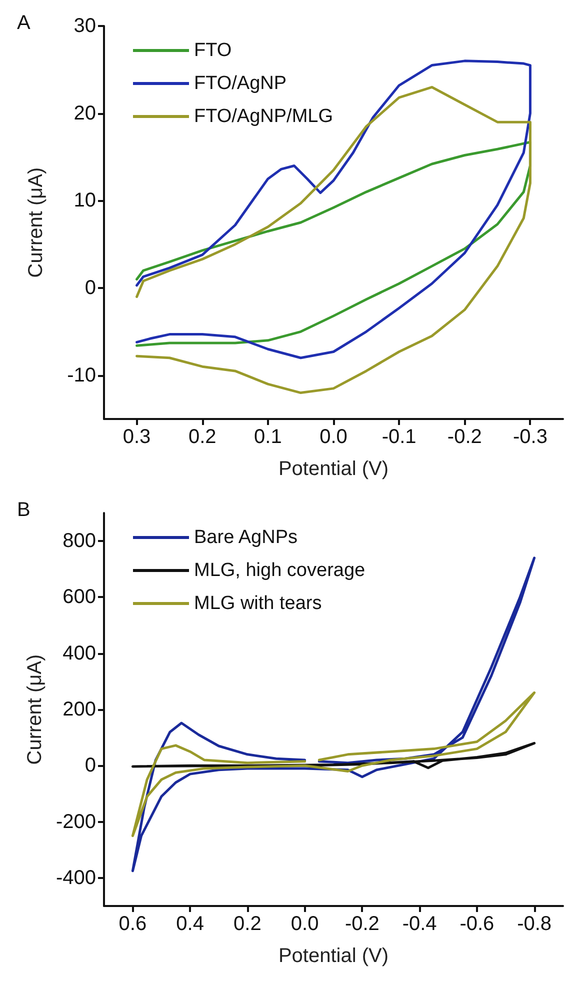 The width and height of the screenshot is (581, 994). Describe the element at coordinates (530, 437) in the screenshot. I see `x-tick-label: -0.3` at that location.